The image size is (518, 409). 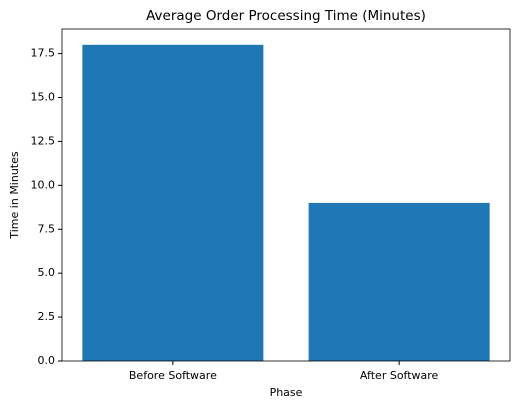 What do you see at coordinates (286, 392) in the screenshot?
I see `x-axis-label: Phase` at bounding box center [286, 392].